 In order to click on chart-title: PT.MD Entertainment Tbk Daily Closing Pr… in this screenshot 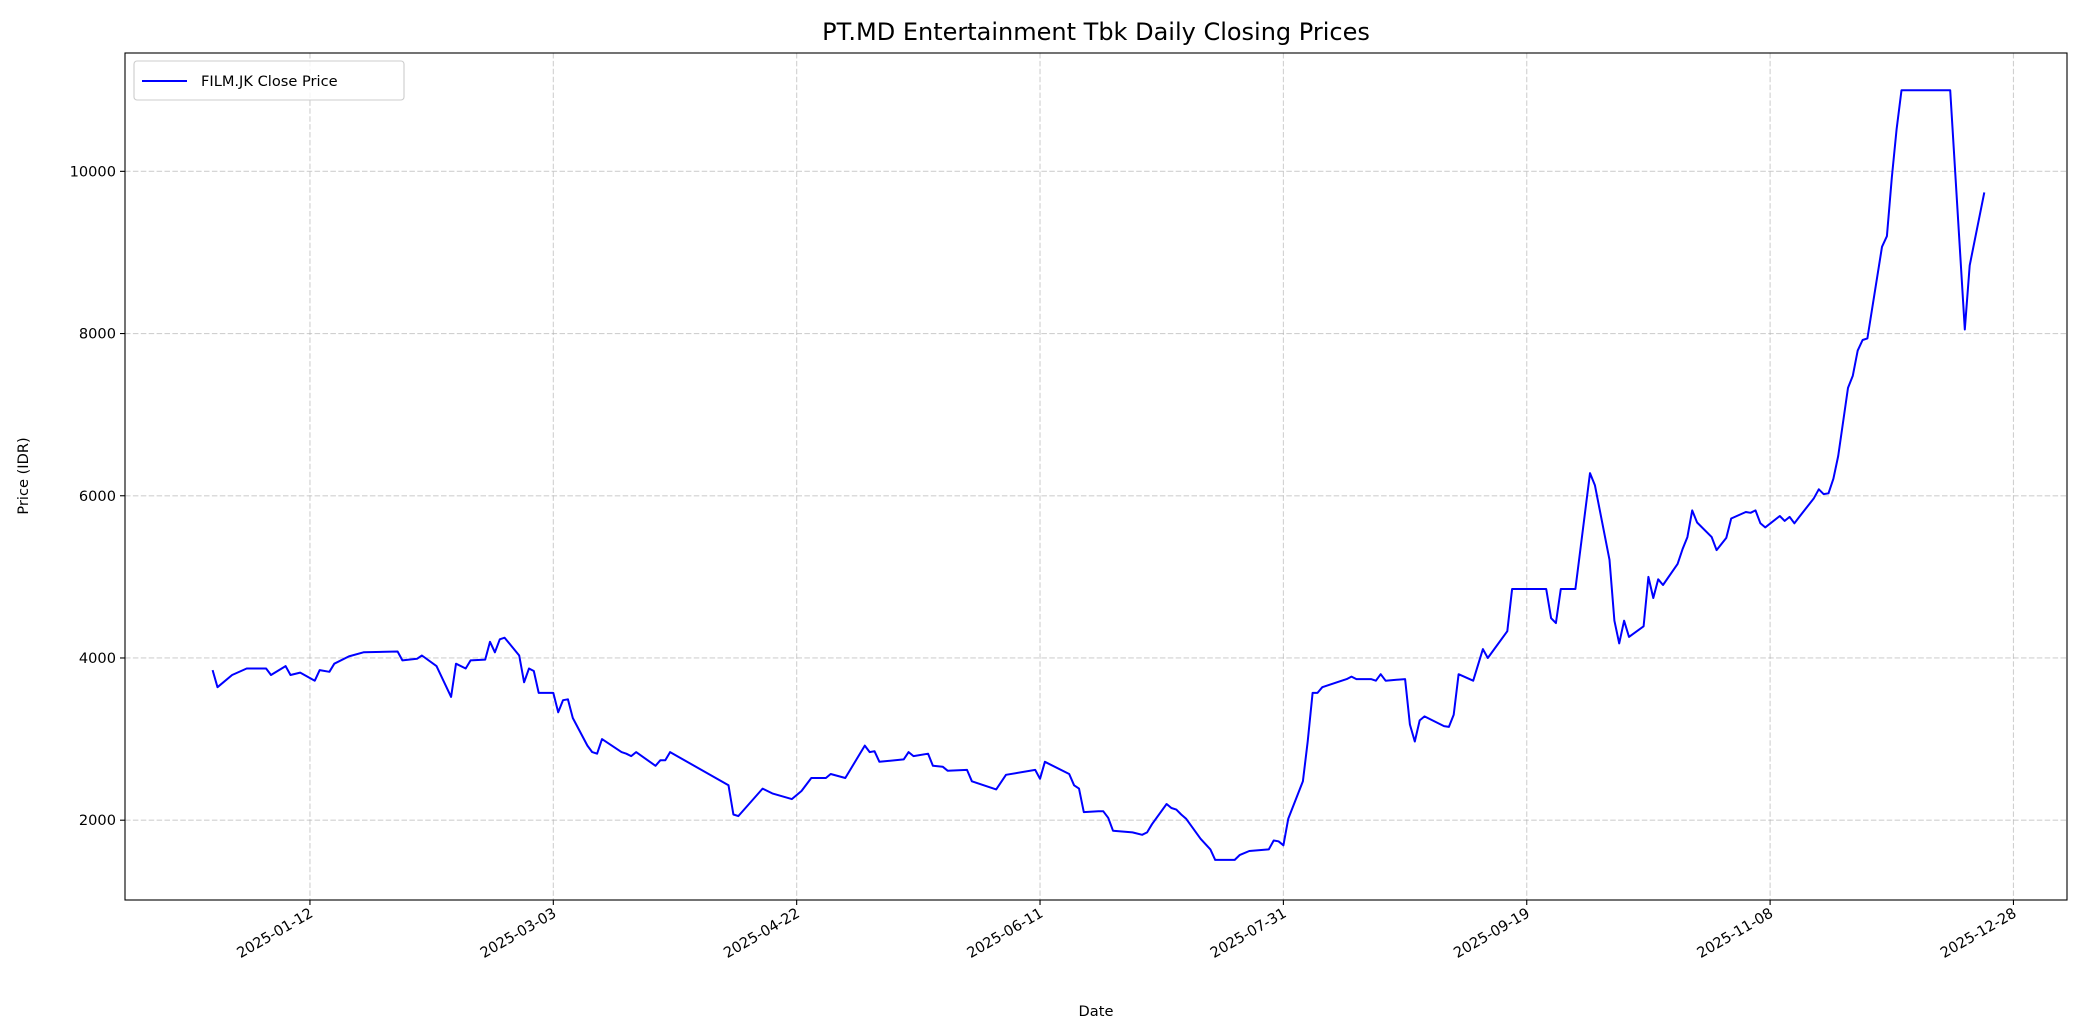, I will do `click(1096, 32)`.